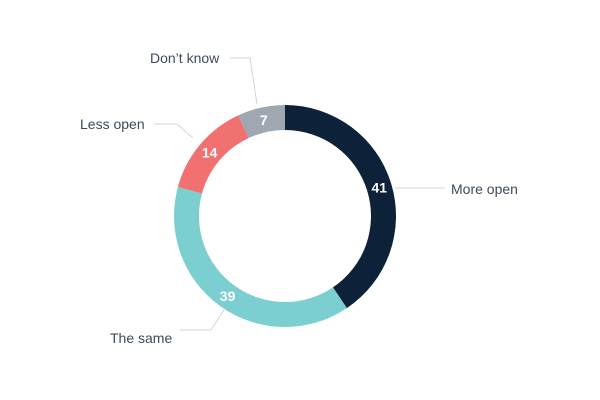 The image size is (600, 400). I want to click on value-label-less-open: 14, so click(210, 153).